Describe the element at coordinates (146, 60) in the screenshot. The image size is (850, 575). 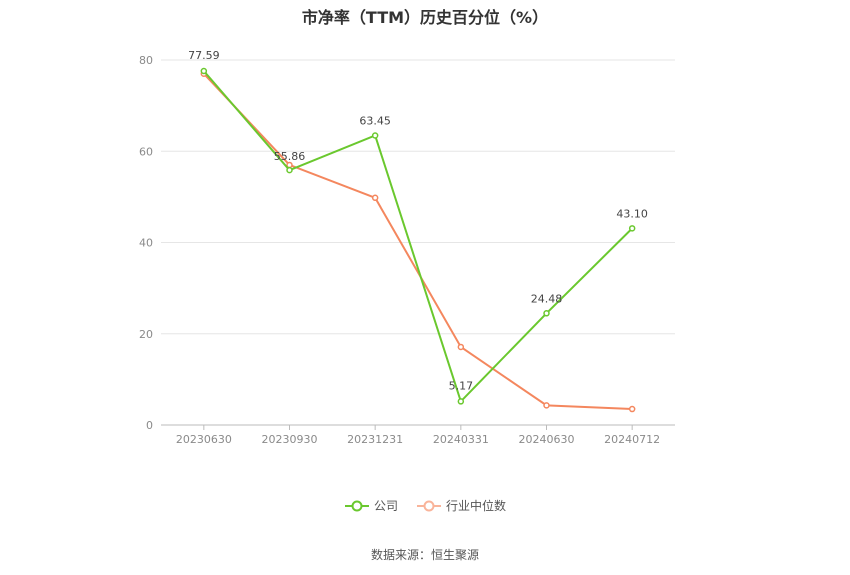
I see `y-tick-label: 80` at that location.